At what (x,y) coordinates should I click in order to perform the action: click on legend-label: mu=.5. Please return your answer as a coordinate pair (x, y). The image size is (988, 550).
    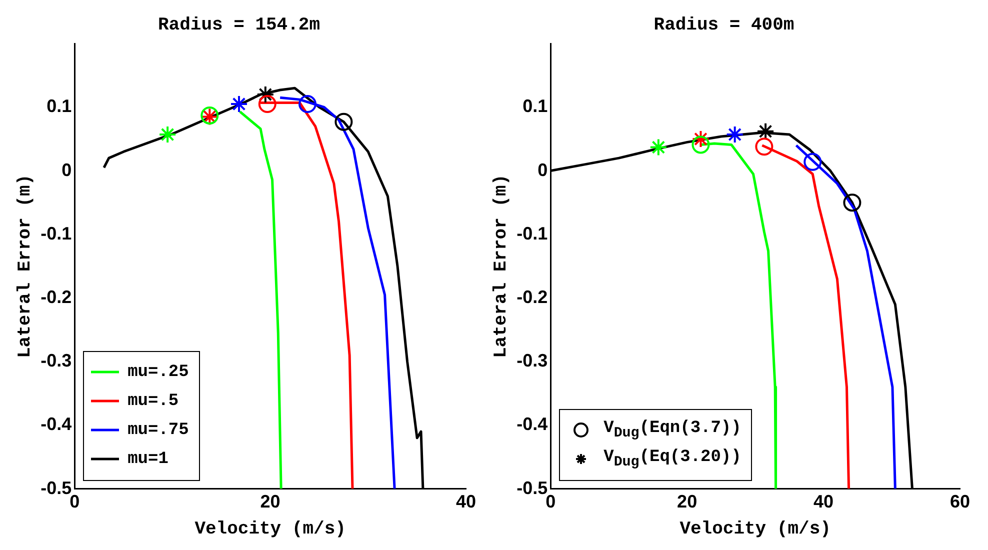
    Looking at the image, I should click on (153, 401).